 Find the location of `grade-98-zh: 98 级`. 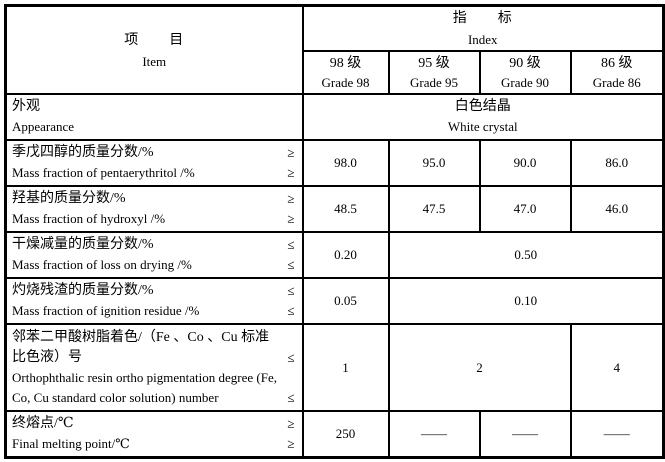

grade-98-zh: 98 级 is located at coordinates (345, 63).